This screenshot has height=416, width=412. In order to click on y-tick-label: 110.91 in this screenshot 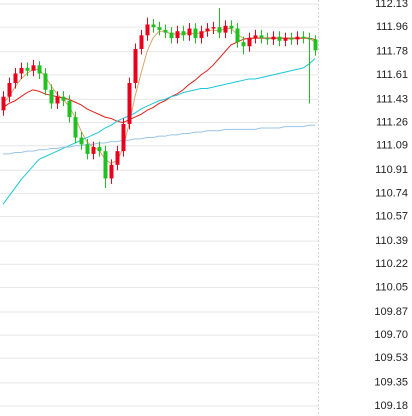, I will do `click(391, 170)`.